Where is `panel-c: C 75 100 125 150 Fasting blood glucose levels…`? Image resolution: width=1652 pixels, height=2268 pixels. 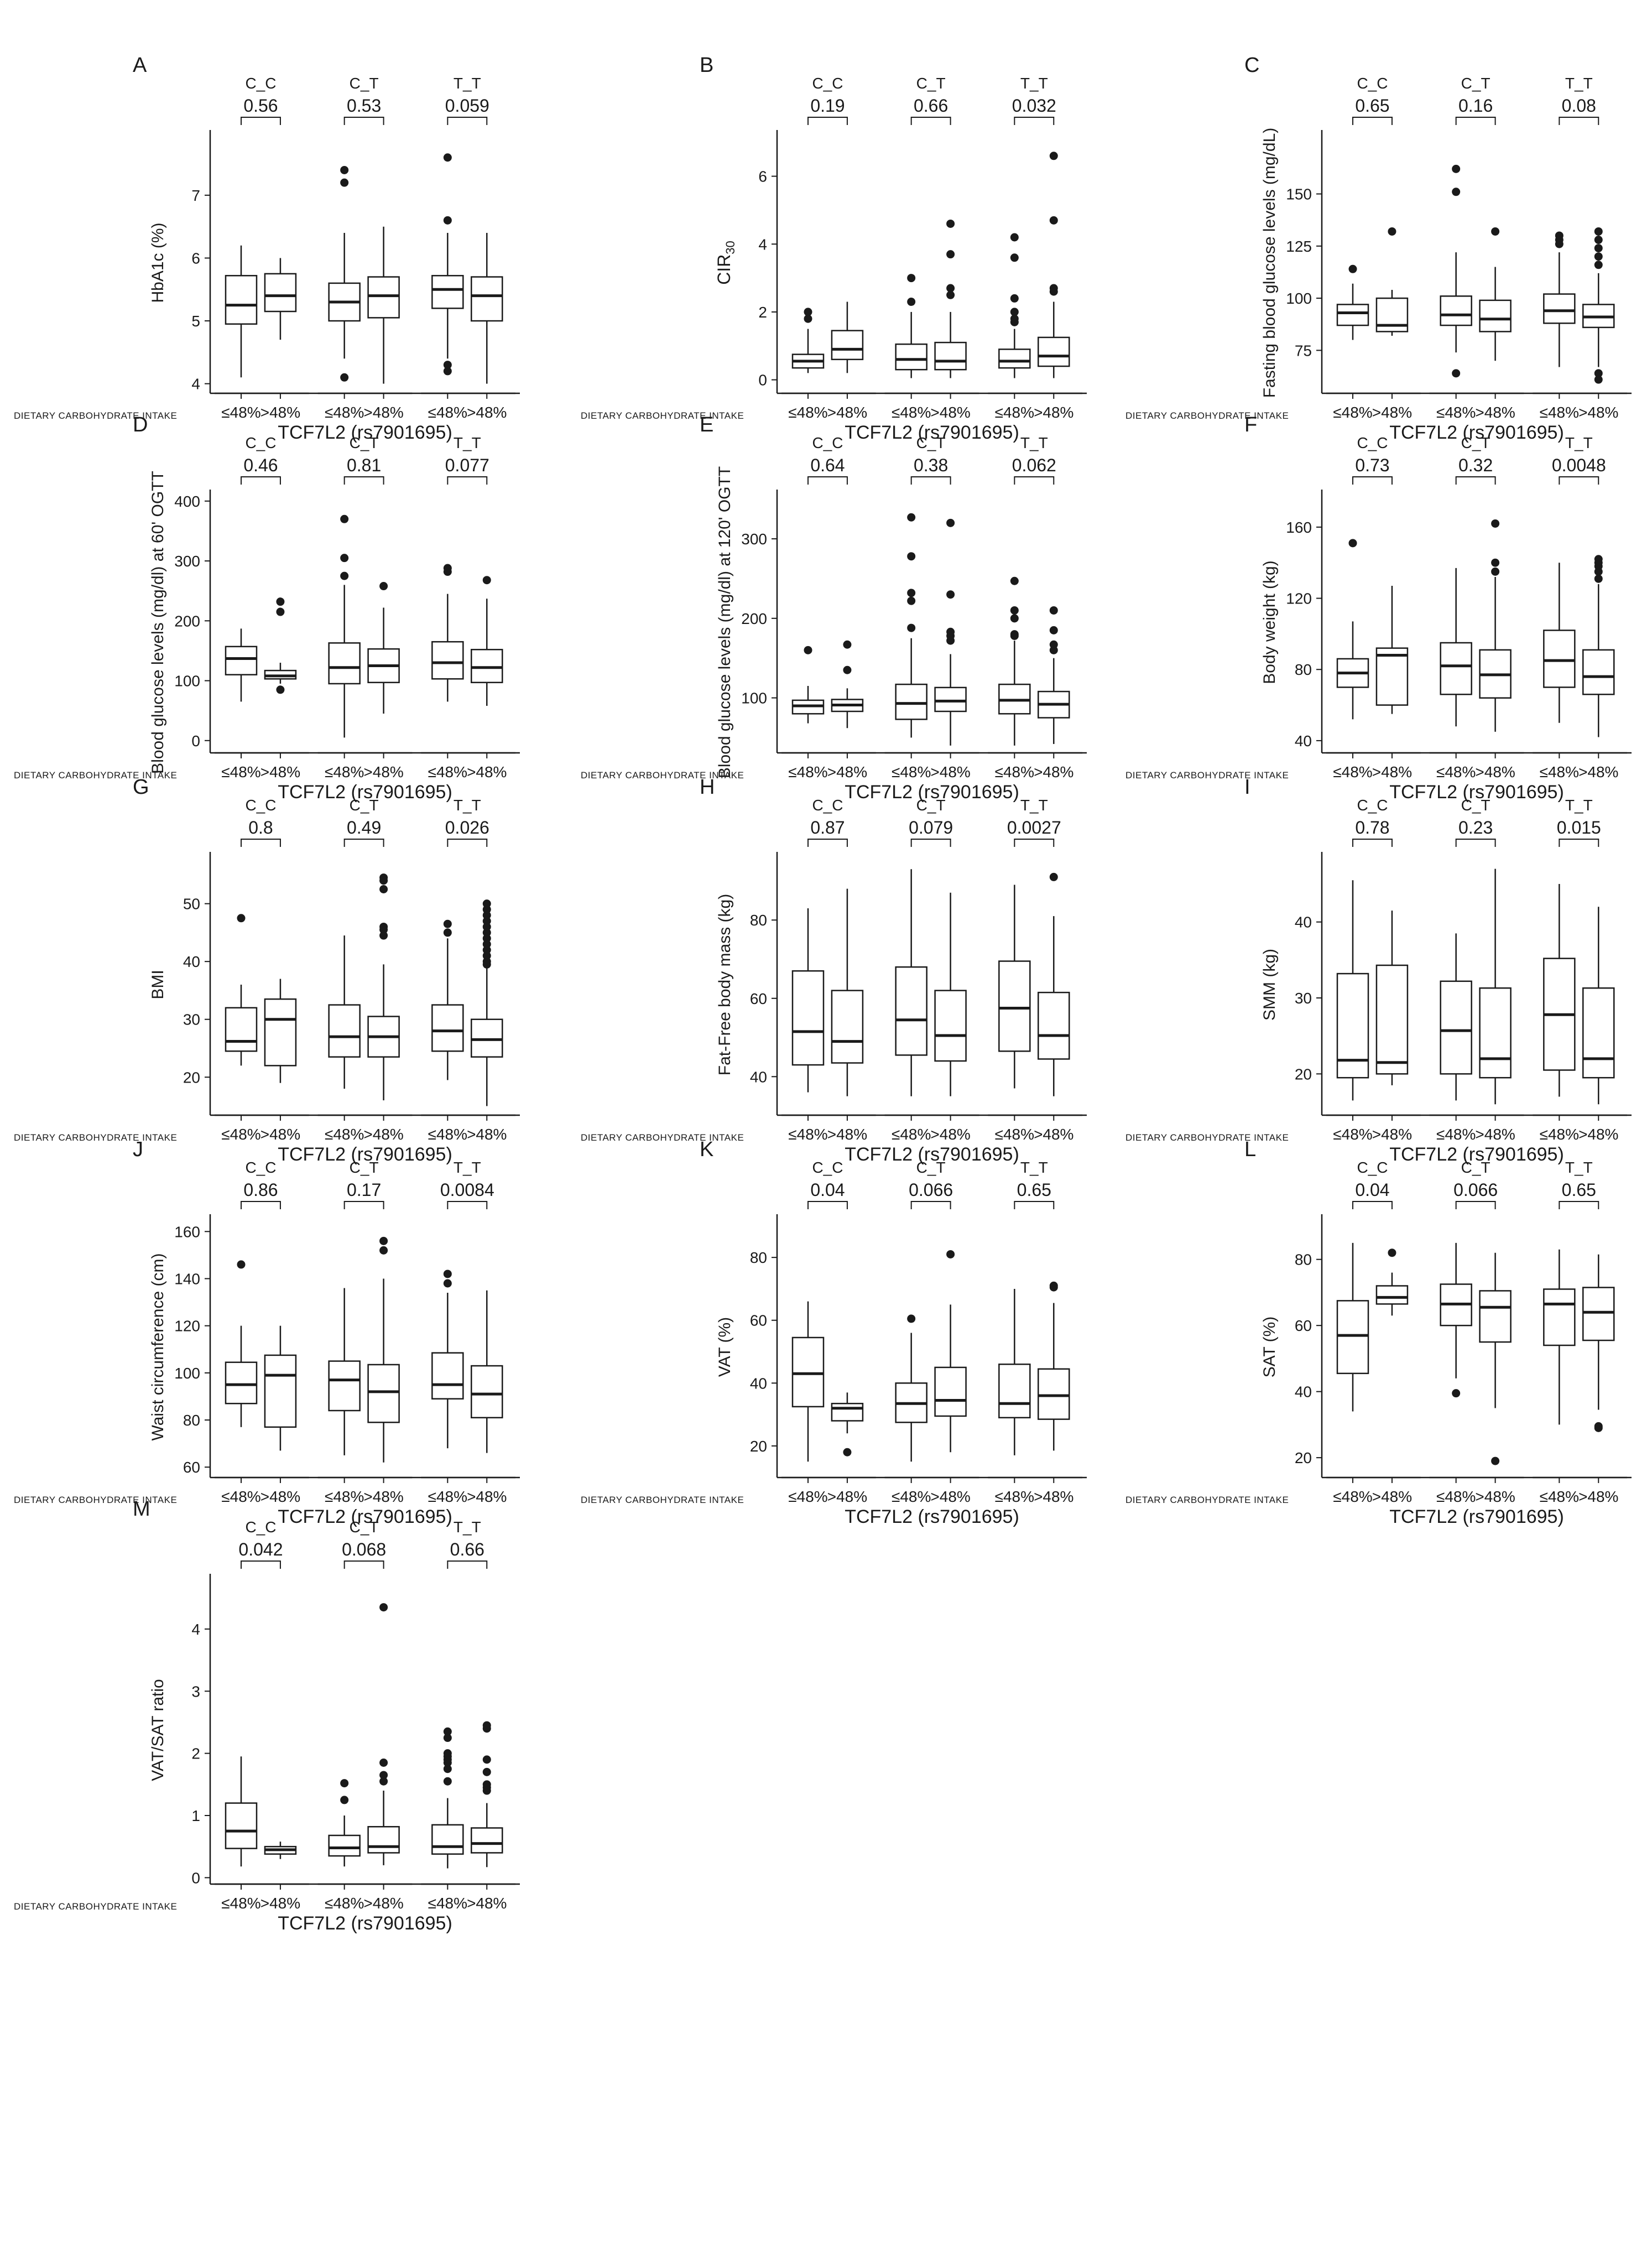 panel-c: C 75 100 125 150 Fasting blood glucose levels… is located at coordinates (1378, 249).